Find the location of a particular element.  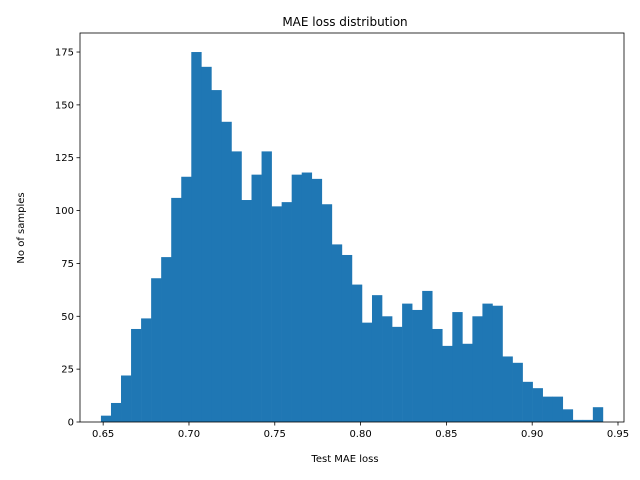

x-axis-ticks: 0.65 0.70 0.75 0.80 0.85 0.90 0.95 is located at coordinates (360, 431).